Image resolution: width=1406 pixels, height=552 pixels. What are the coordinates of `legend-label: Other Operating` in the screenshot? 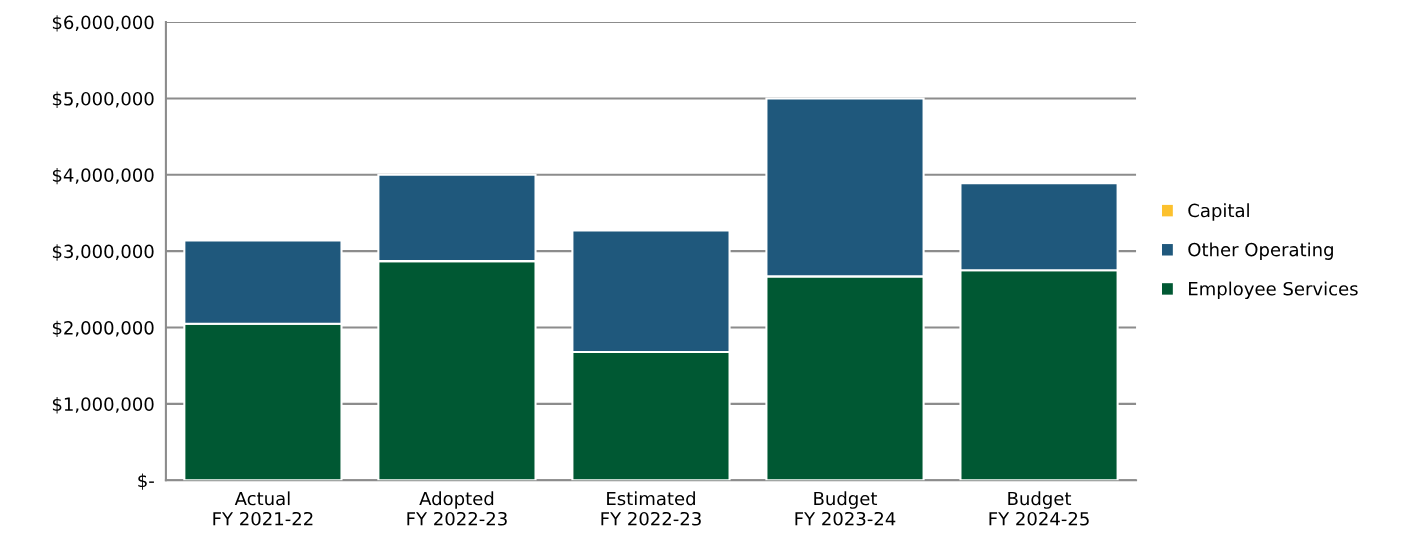 It's located at (1260, 251).